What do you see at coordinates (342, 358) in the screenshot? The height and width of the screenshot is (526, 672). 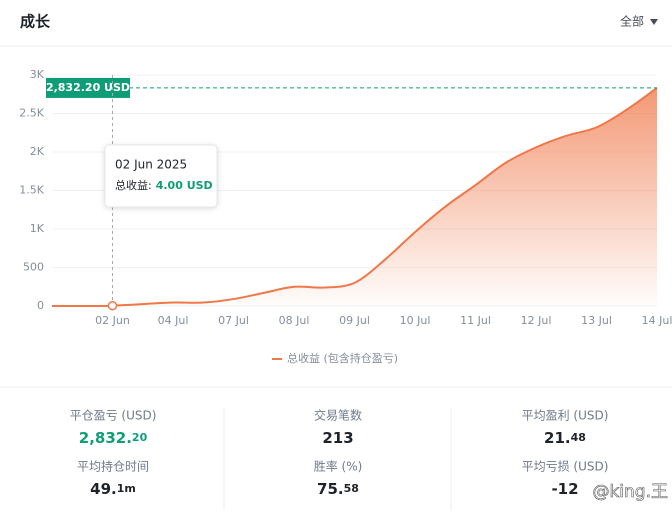 I see `legend-label: 总收益 (包含持仓盈亏)` at bounding box center [342, 358].